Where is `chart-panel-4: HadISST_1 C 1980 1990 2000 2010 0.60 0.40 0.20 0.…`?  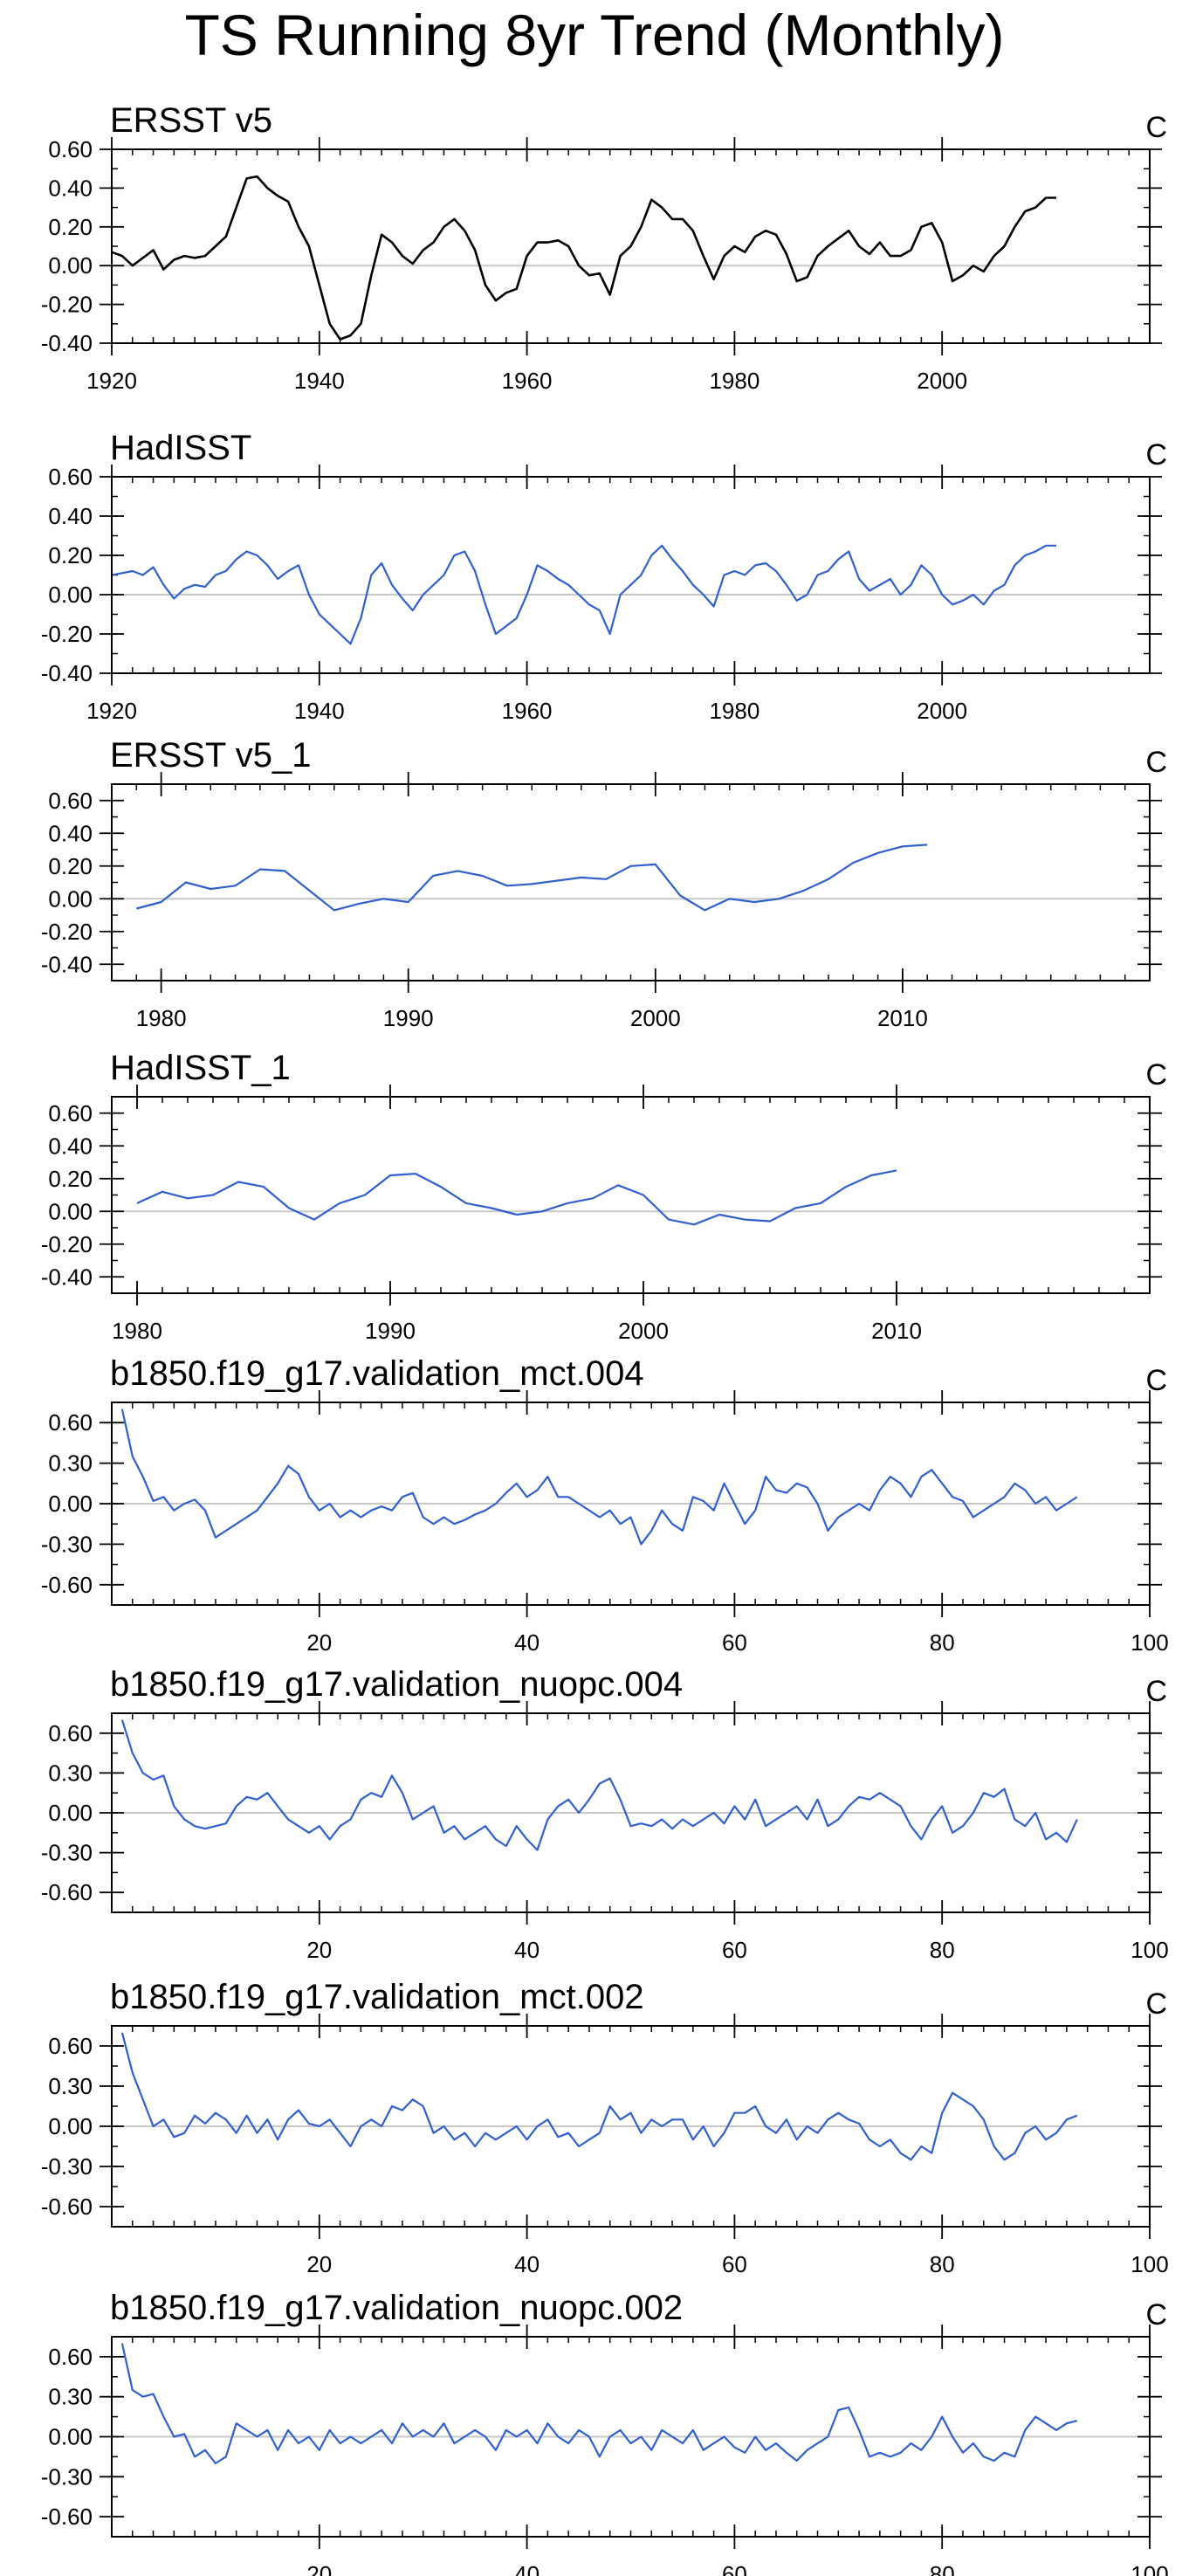 chart-panel-4: HadISST_1 C 1980 1990 2000 2010 0.60 0.40 0.20 0.… is located at coordinates (604, 1196).